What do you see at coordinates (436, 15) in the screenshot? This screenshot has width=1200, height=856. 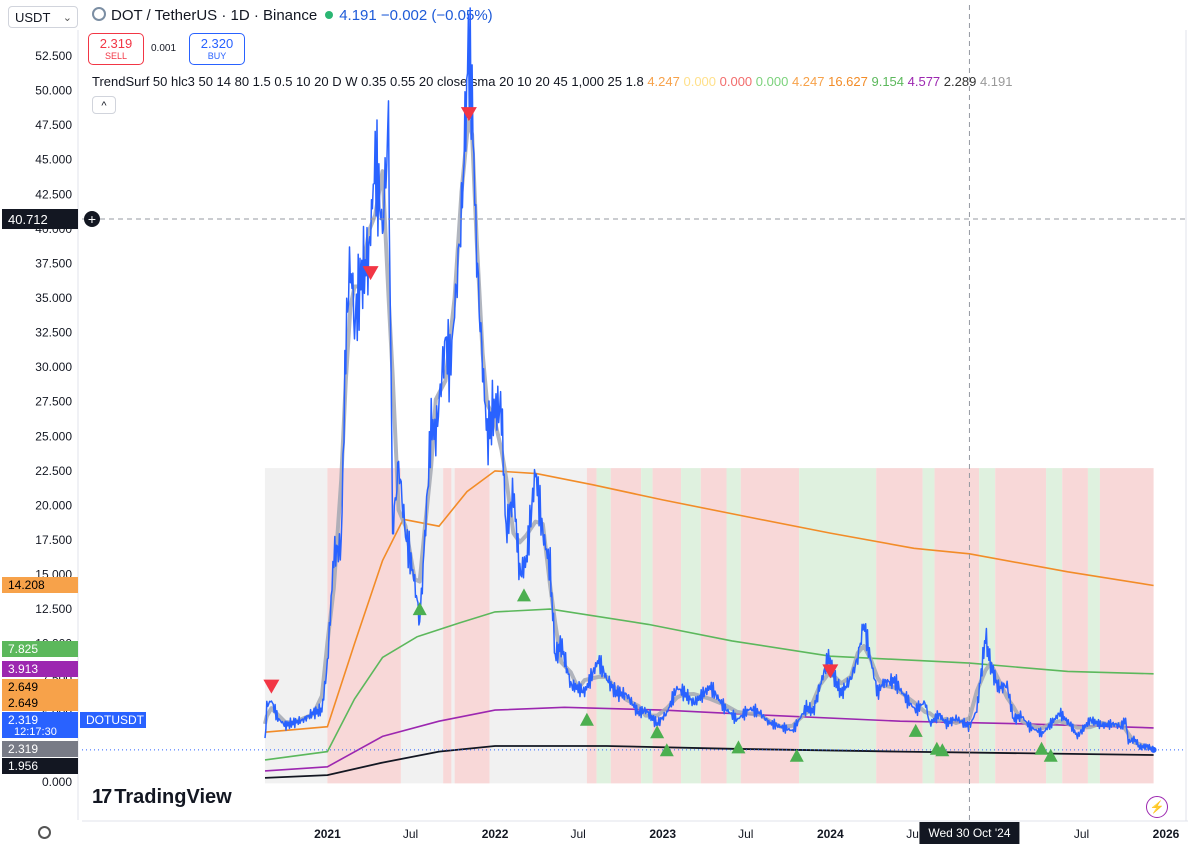 I see `price-change: −0.002 (−0.05%)` at bounding box center [436, 15].